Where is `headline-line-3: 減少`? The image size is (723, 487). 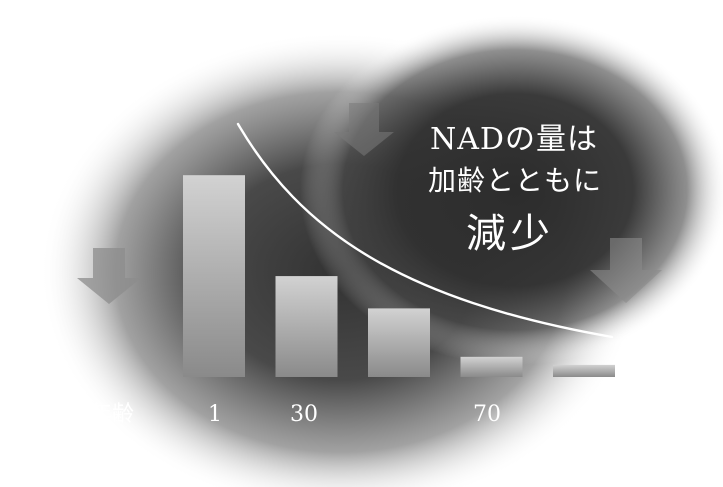 headline-line-3: 減少 is located at coordinates (510, 234).